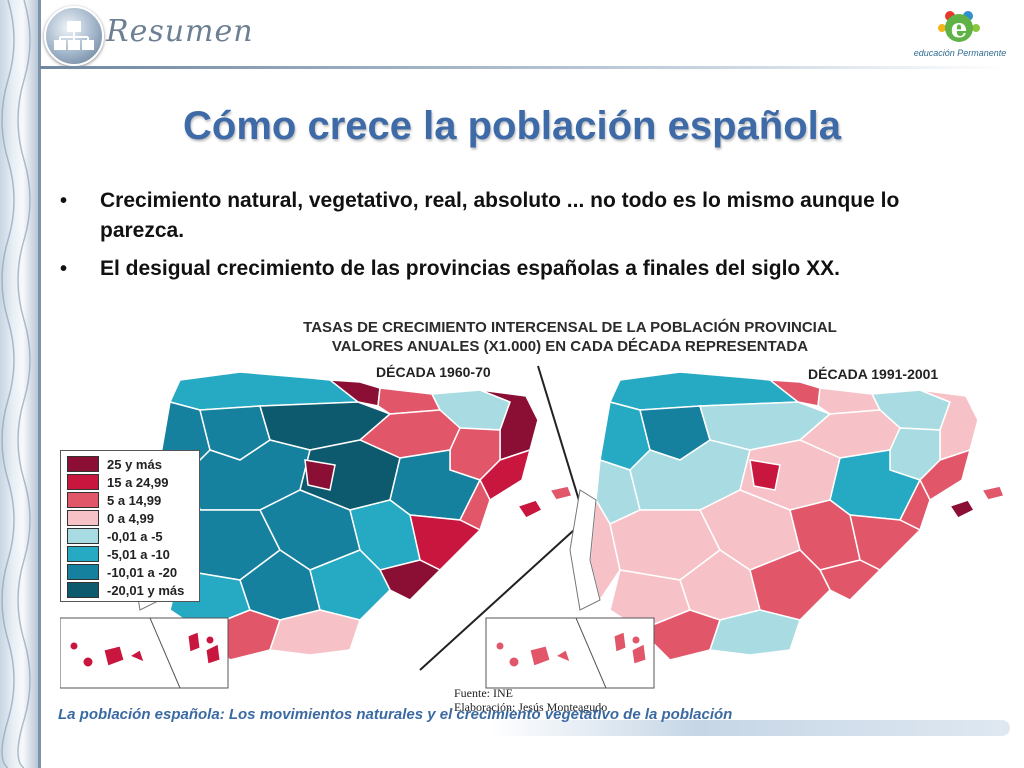 This screenshot has height=768, width=1024. I want to click on side-border-pattern, so click(16, 384).